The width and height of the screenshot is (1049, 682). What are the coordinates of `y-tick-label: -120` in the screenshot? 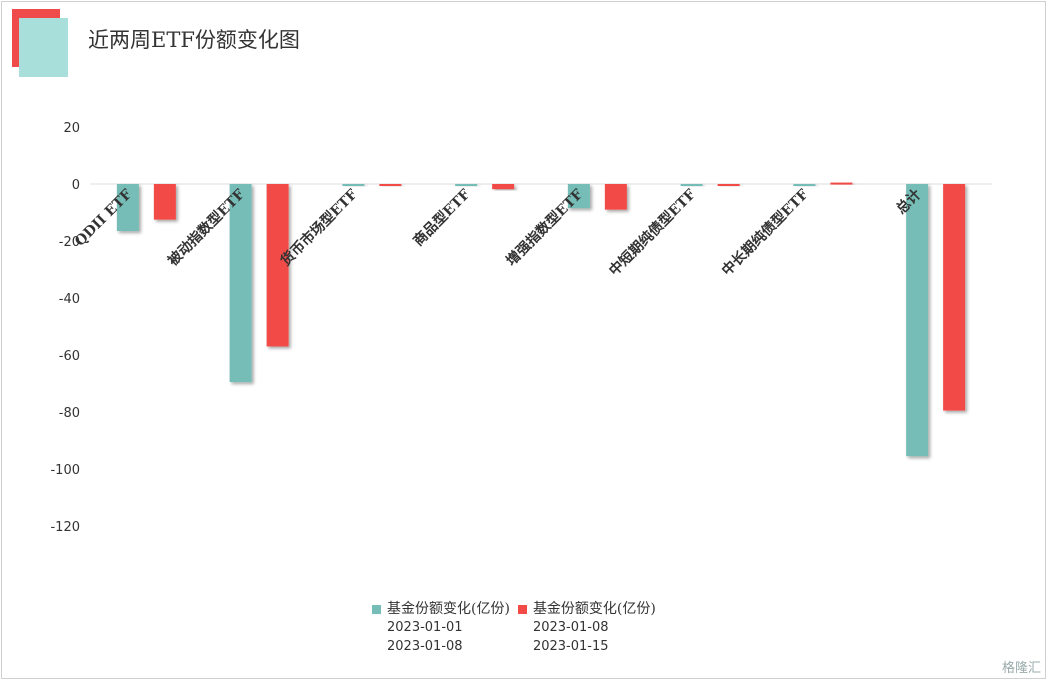 It's located at (65, 527).